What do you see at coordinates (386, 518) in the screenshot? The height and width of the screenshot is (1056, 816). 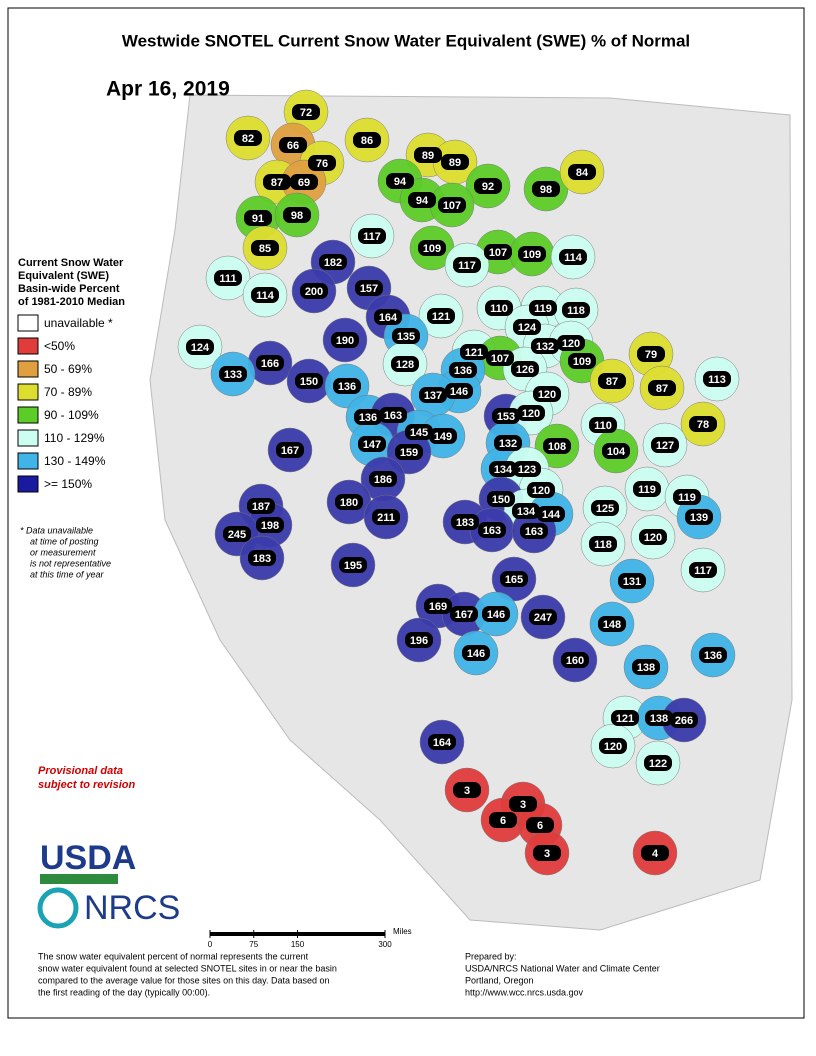 I see `basin-label: 211` at bounding box center [386, 518].